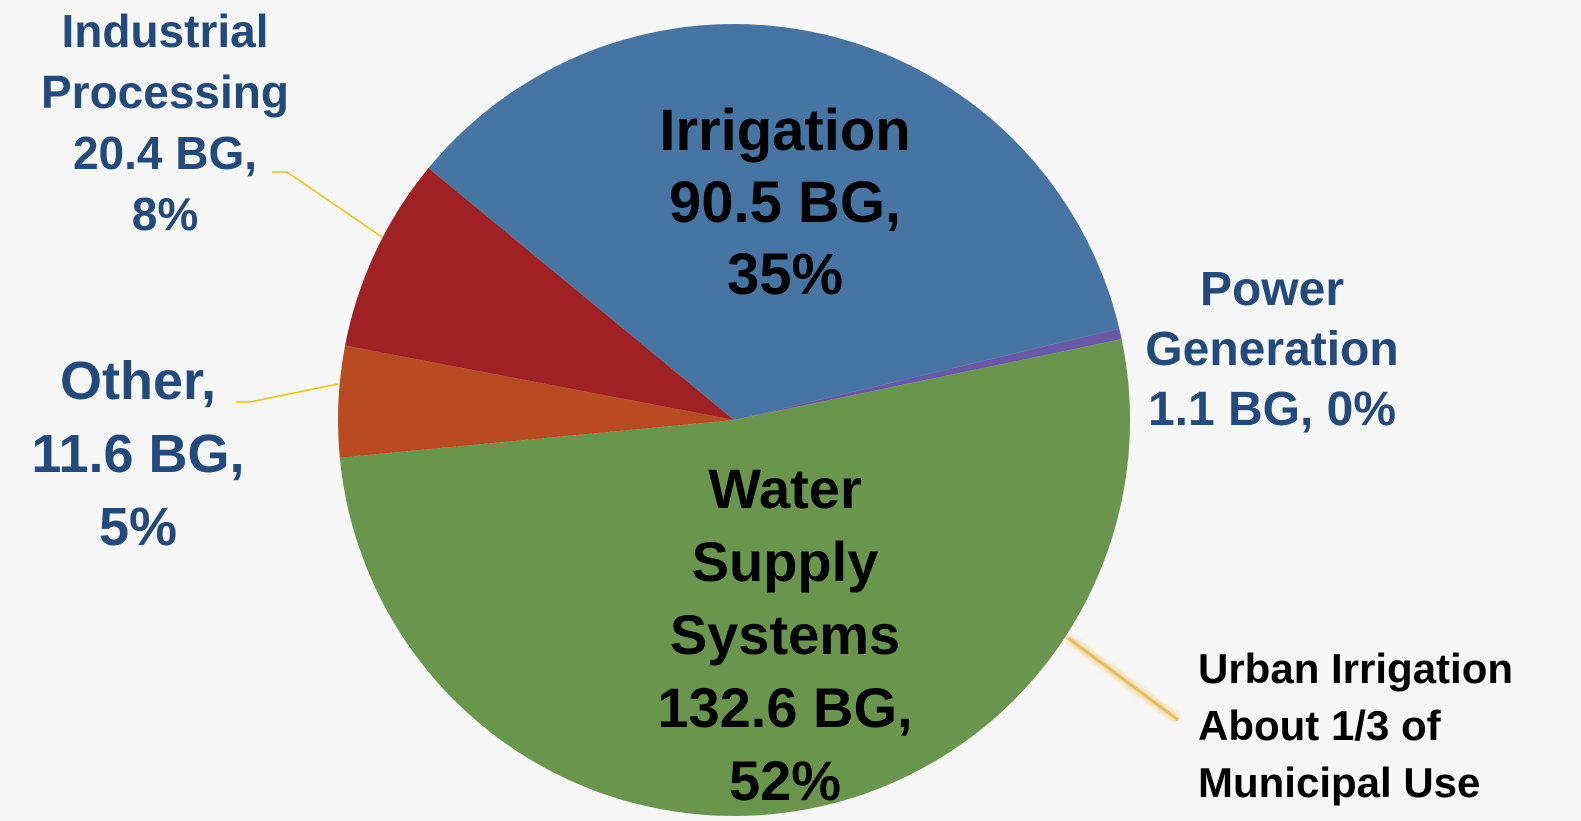 This screenshot has width=1581, height=821. Describe the element at coordinates (182, 123) in the screenshot. I see `slice-label: Industrial Processing 20.4 BG, 8%` at that location.